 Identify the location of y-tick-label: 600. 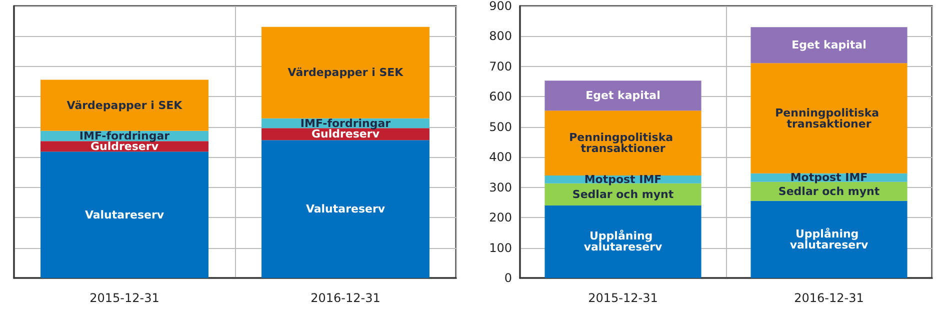
(500, 97).